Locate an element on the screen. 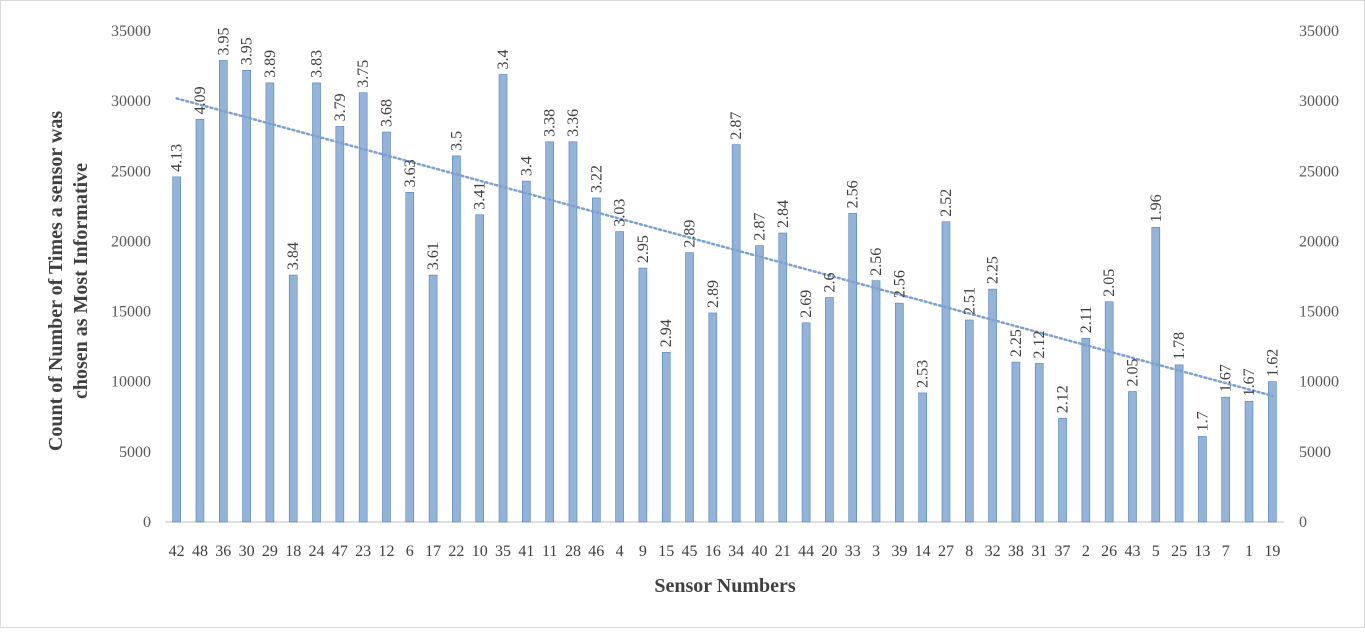  x-tick-label: 34 is located at coordinates (736, 551).